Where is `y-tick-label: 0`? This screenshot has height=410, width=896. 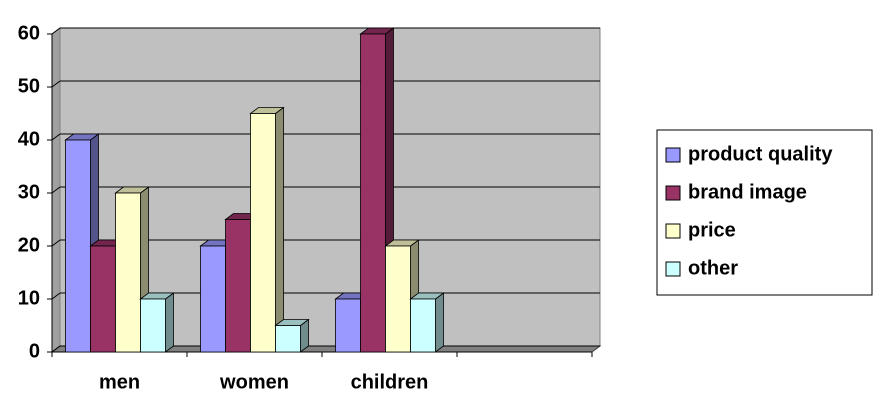
y-tick-label: 0 is located at coordinates (34, 351).